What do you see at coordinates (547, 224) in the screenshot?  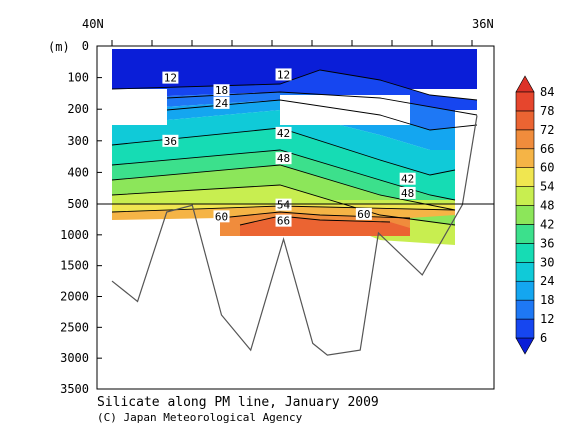 I see `colorbar-label: 42` at bounding box center [547, 224].